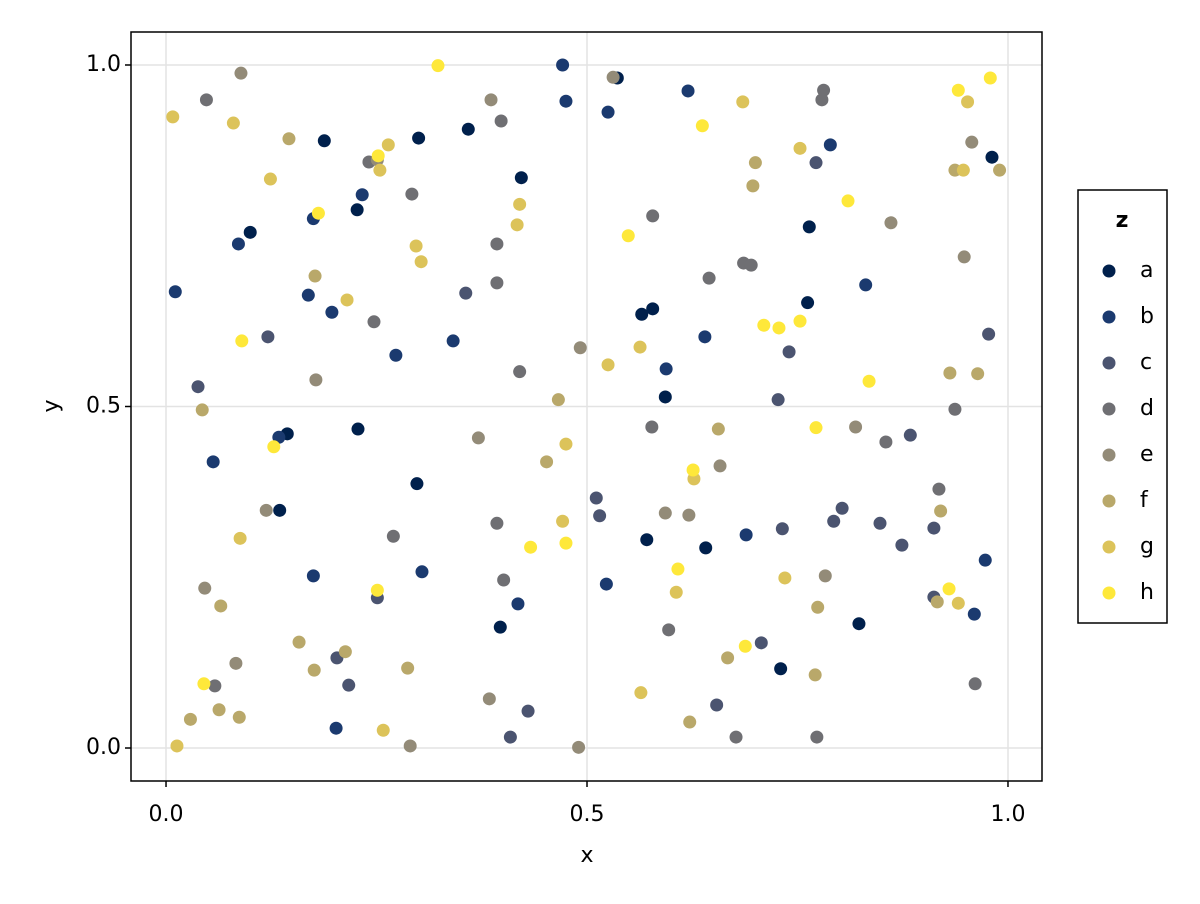 This screenshot has height=904, width=1200. Describe the element at coordinates (1147, 546) in the screenshot. I see `legend-label: g` at that location.